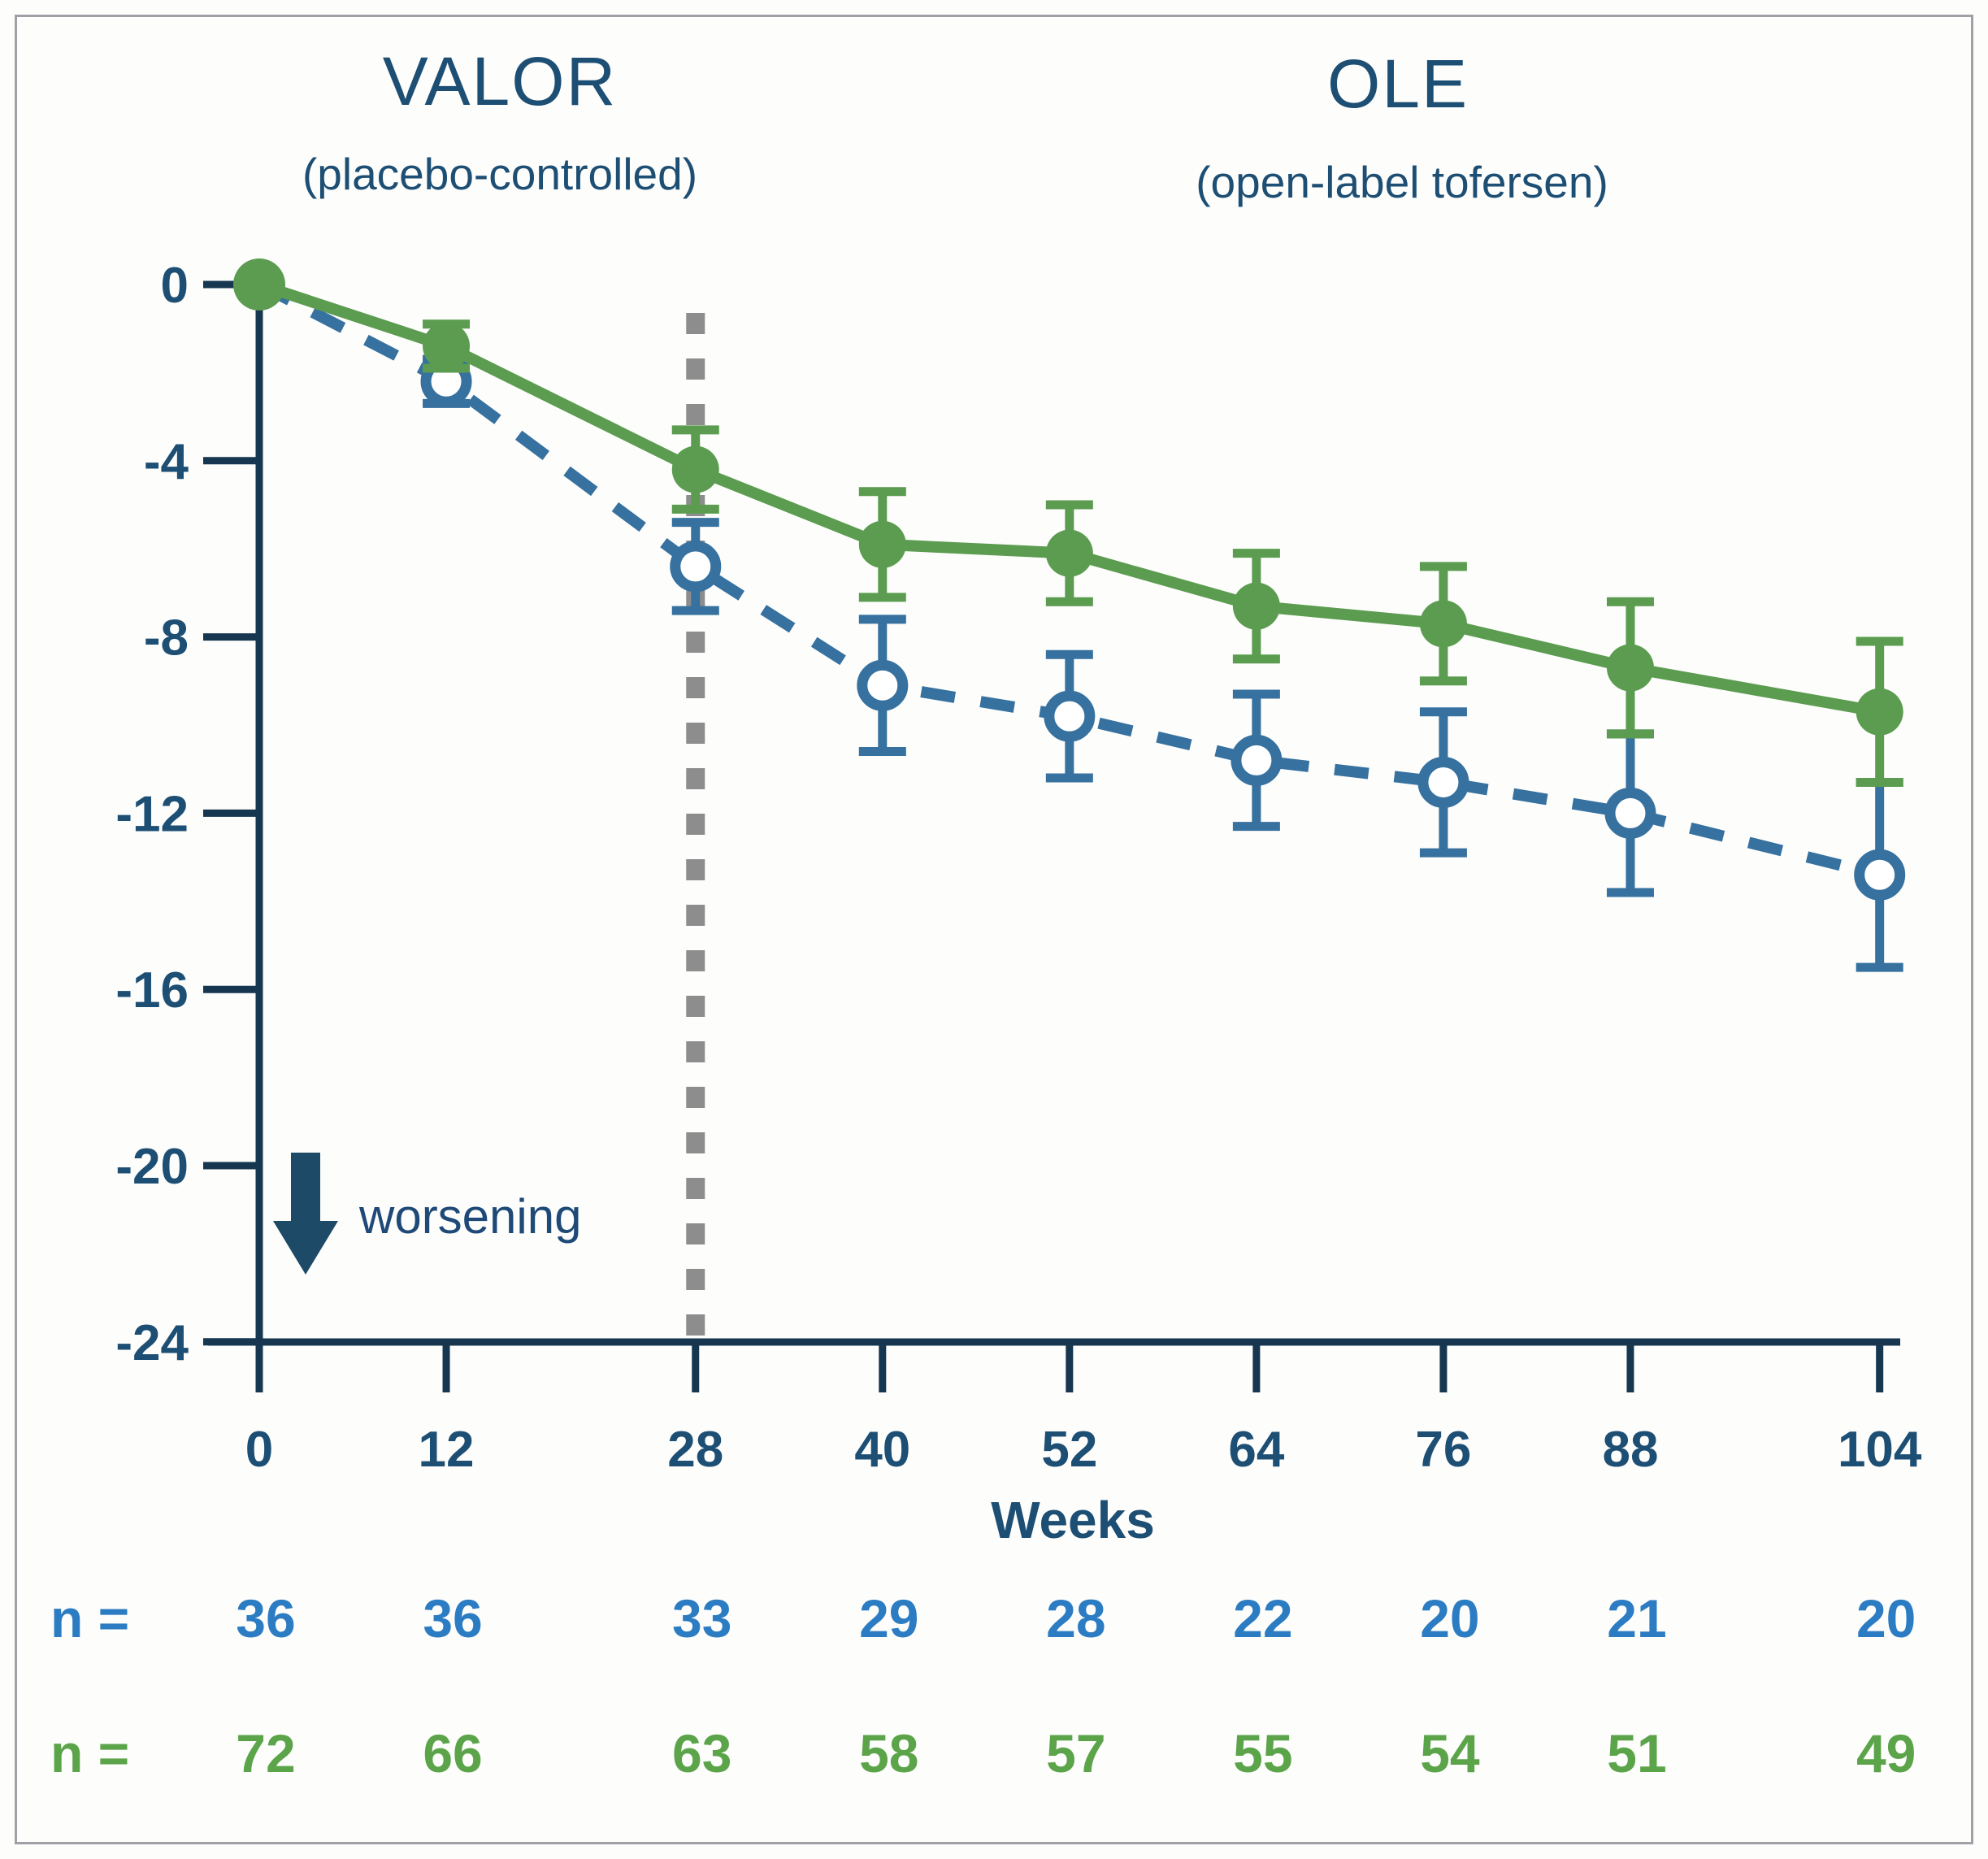  What do you see at coordinates (152, 814) in the screenshot?
I see `y-tick-label: -12` at bounding box center [152, 814].